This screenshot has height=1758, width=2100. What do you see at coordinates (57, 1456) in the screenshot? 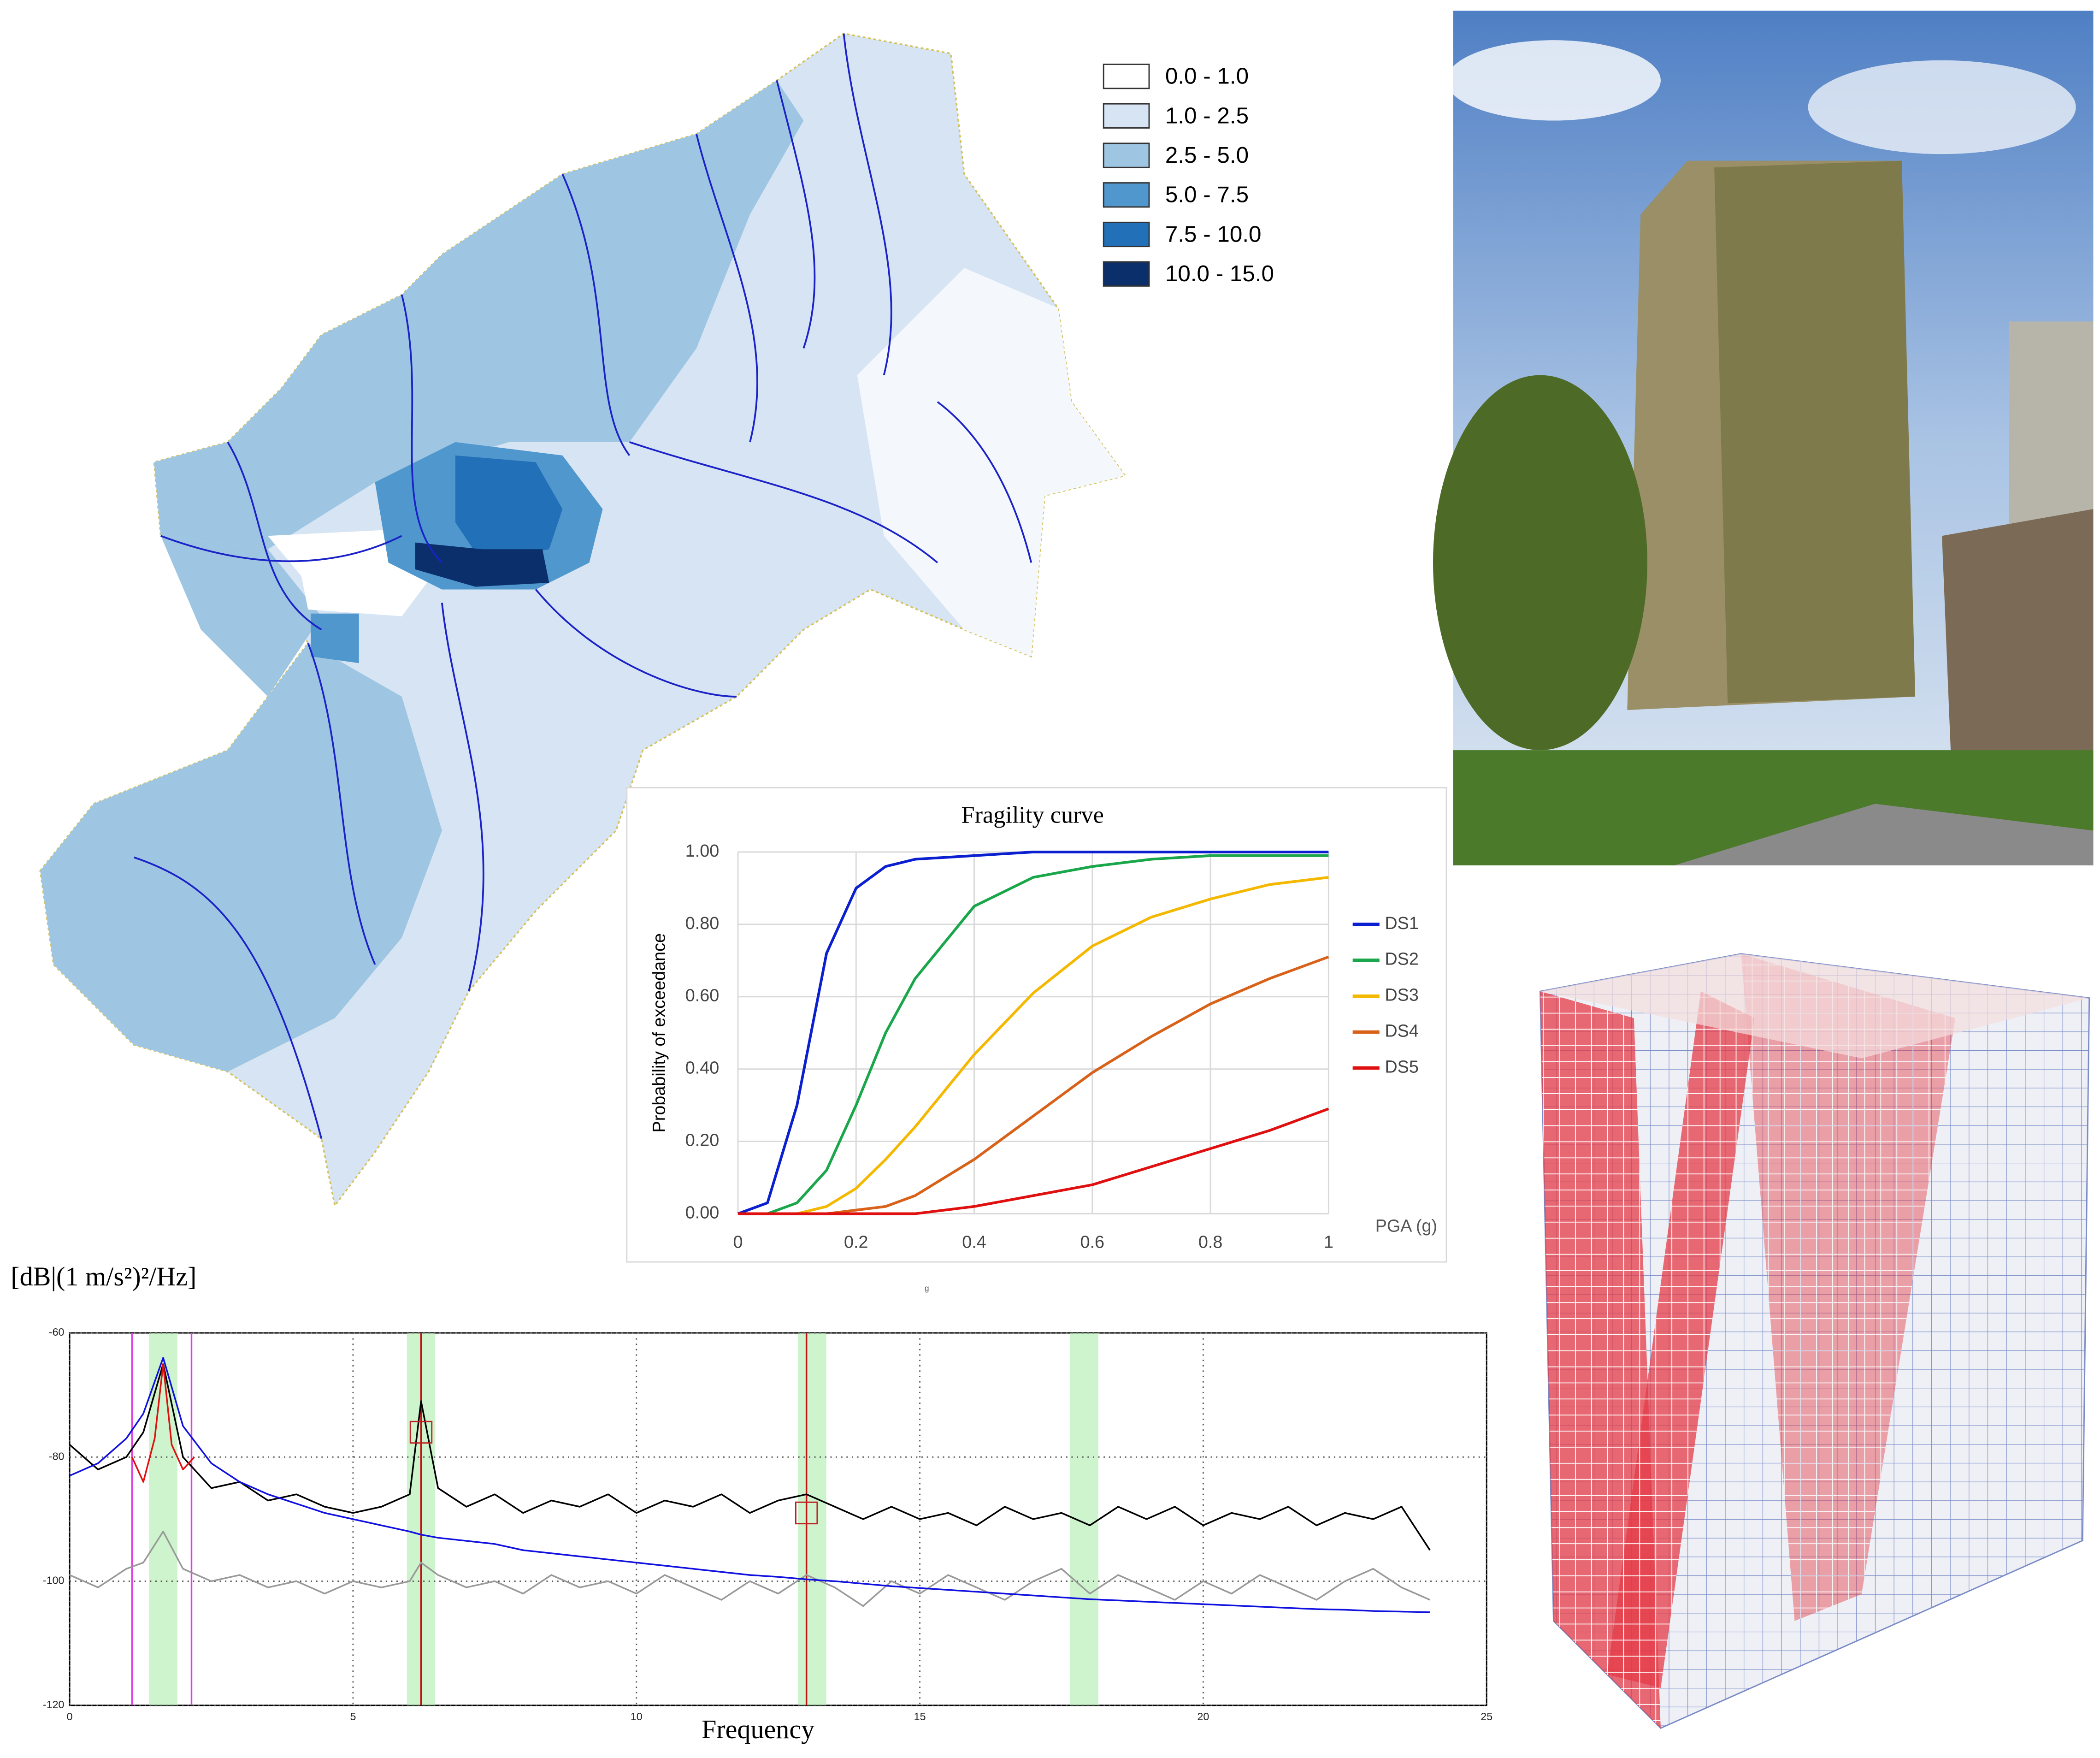
I see `y-tick-label: -80` at bounding box center [57, 1456].